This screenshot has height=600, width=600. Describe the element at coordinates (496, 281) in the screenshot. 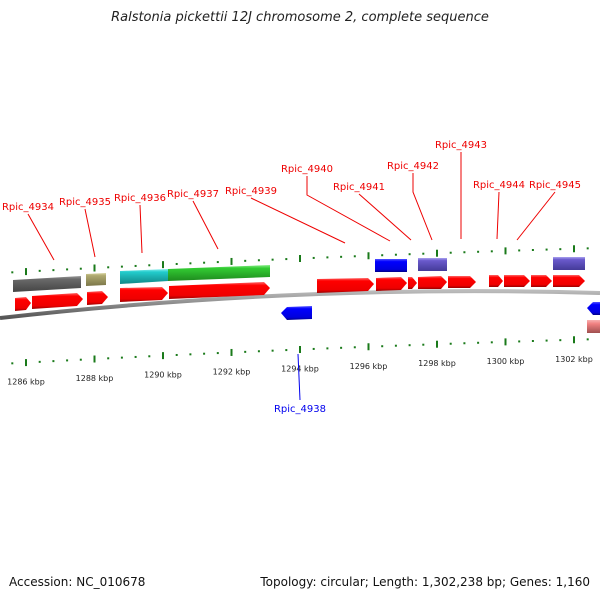

I see `cds-arrow-rpic-4944a` at that location.